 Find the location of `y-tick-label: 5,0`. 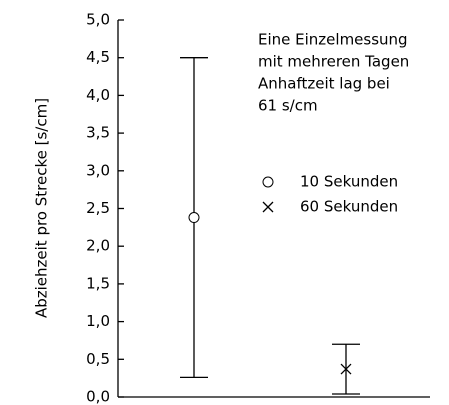

y-tick-label: 5,0 is located at coordinates (98, 20).